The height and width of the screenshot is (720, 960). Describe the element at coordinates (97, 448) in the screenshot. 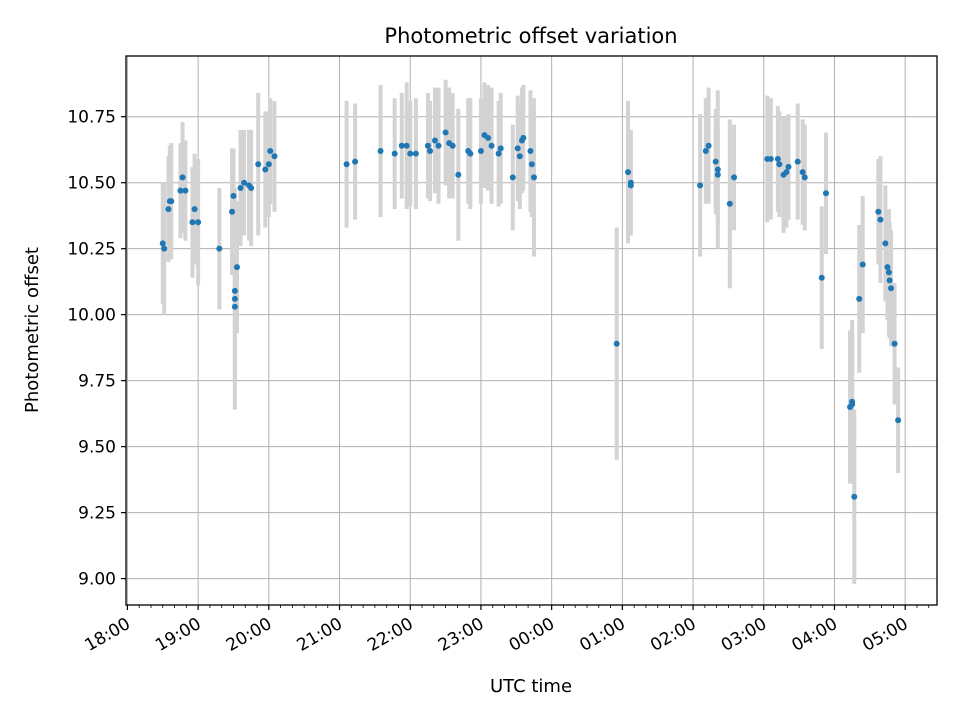

I see `y-tick-label: 9.50` at that location.